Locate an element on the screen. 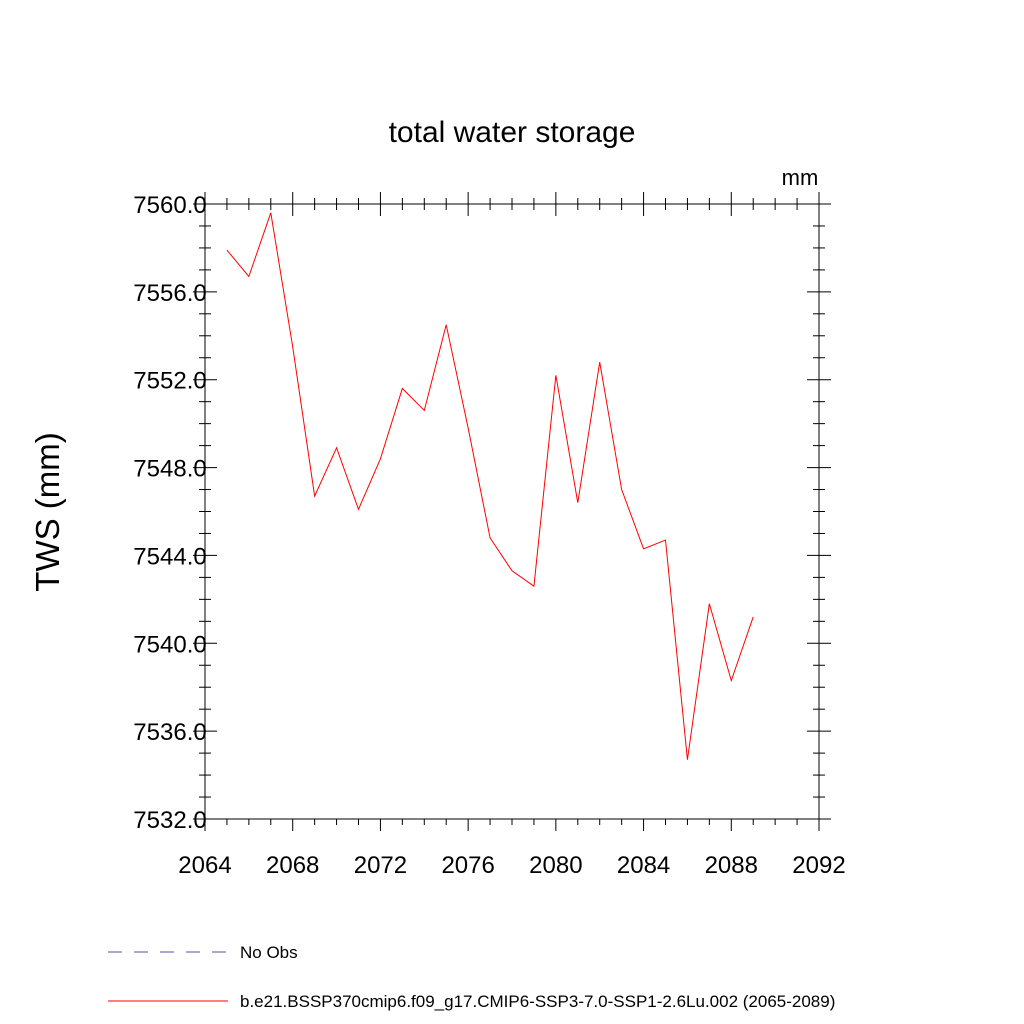 This screenshot has width=1024, height=1024. x-tick-label: 2080 is located at coordinates (555, 865).